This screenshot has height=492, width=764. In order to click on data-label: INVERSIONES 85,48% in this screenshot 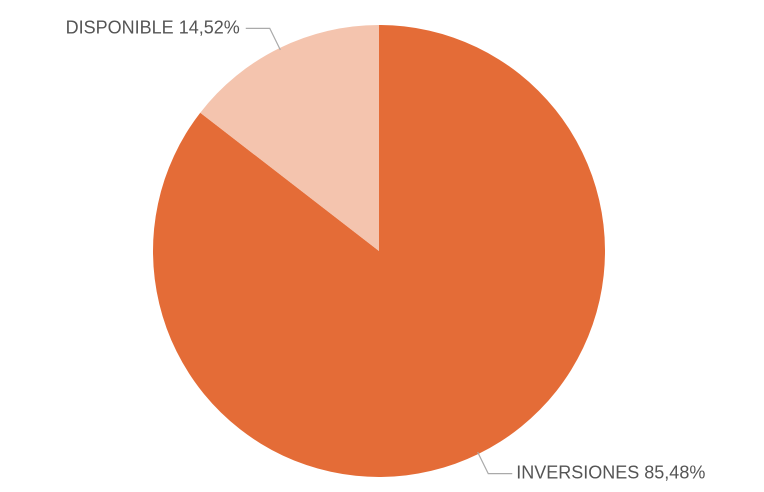, I will do `click(610, 472)`.